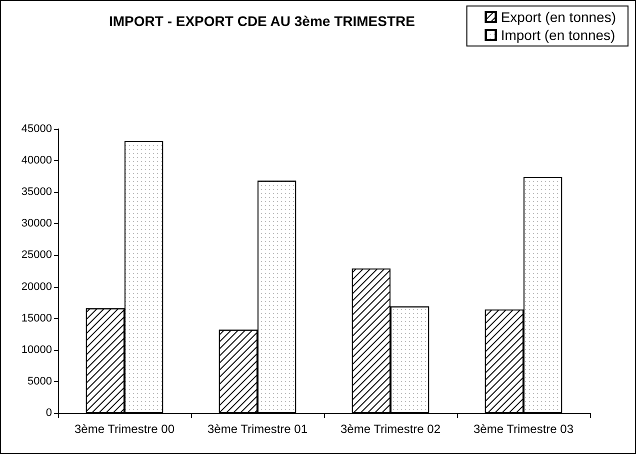  What do you see at coordinates (523, 429) in the screenshot?
I see `x-tick-label: 3ème Trimestre 03` at bounding box center [523, 429].